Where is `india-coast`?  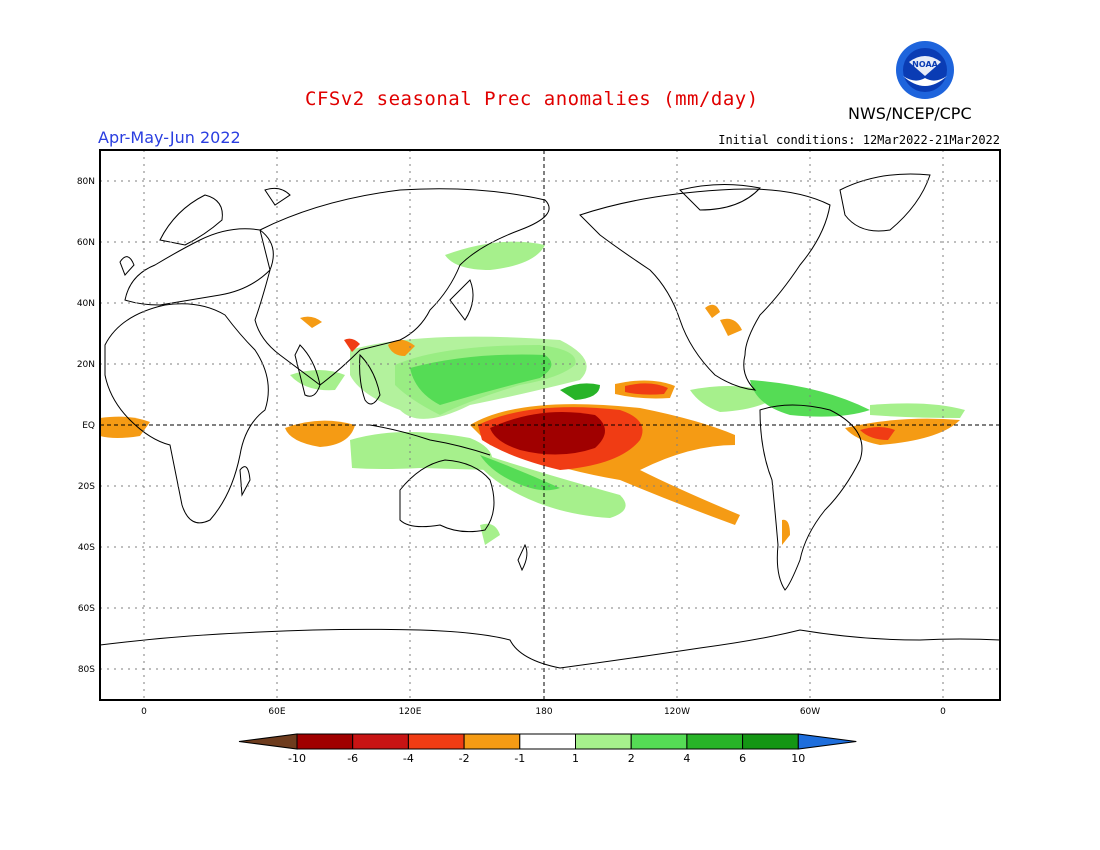 india-coast is located at coordinates (307, 370).